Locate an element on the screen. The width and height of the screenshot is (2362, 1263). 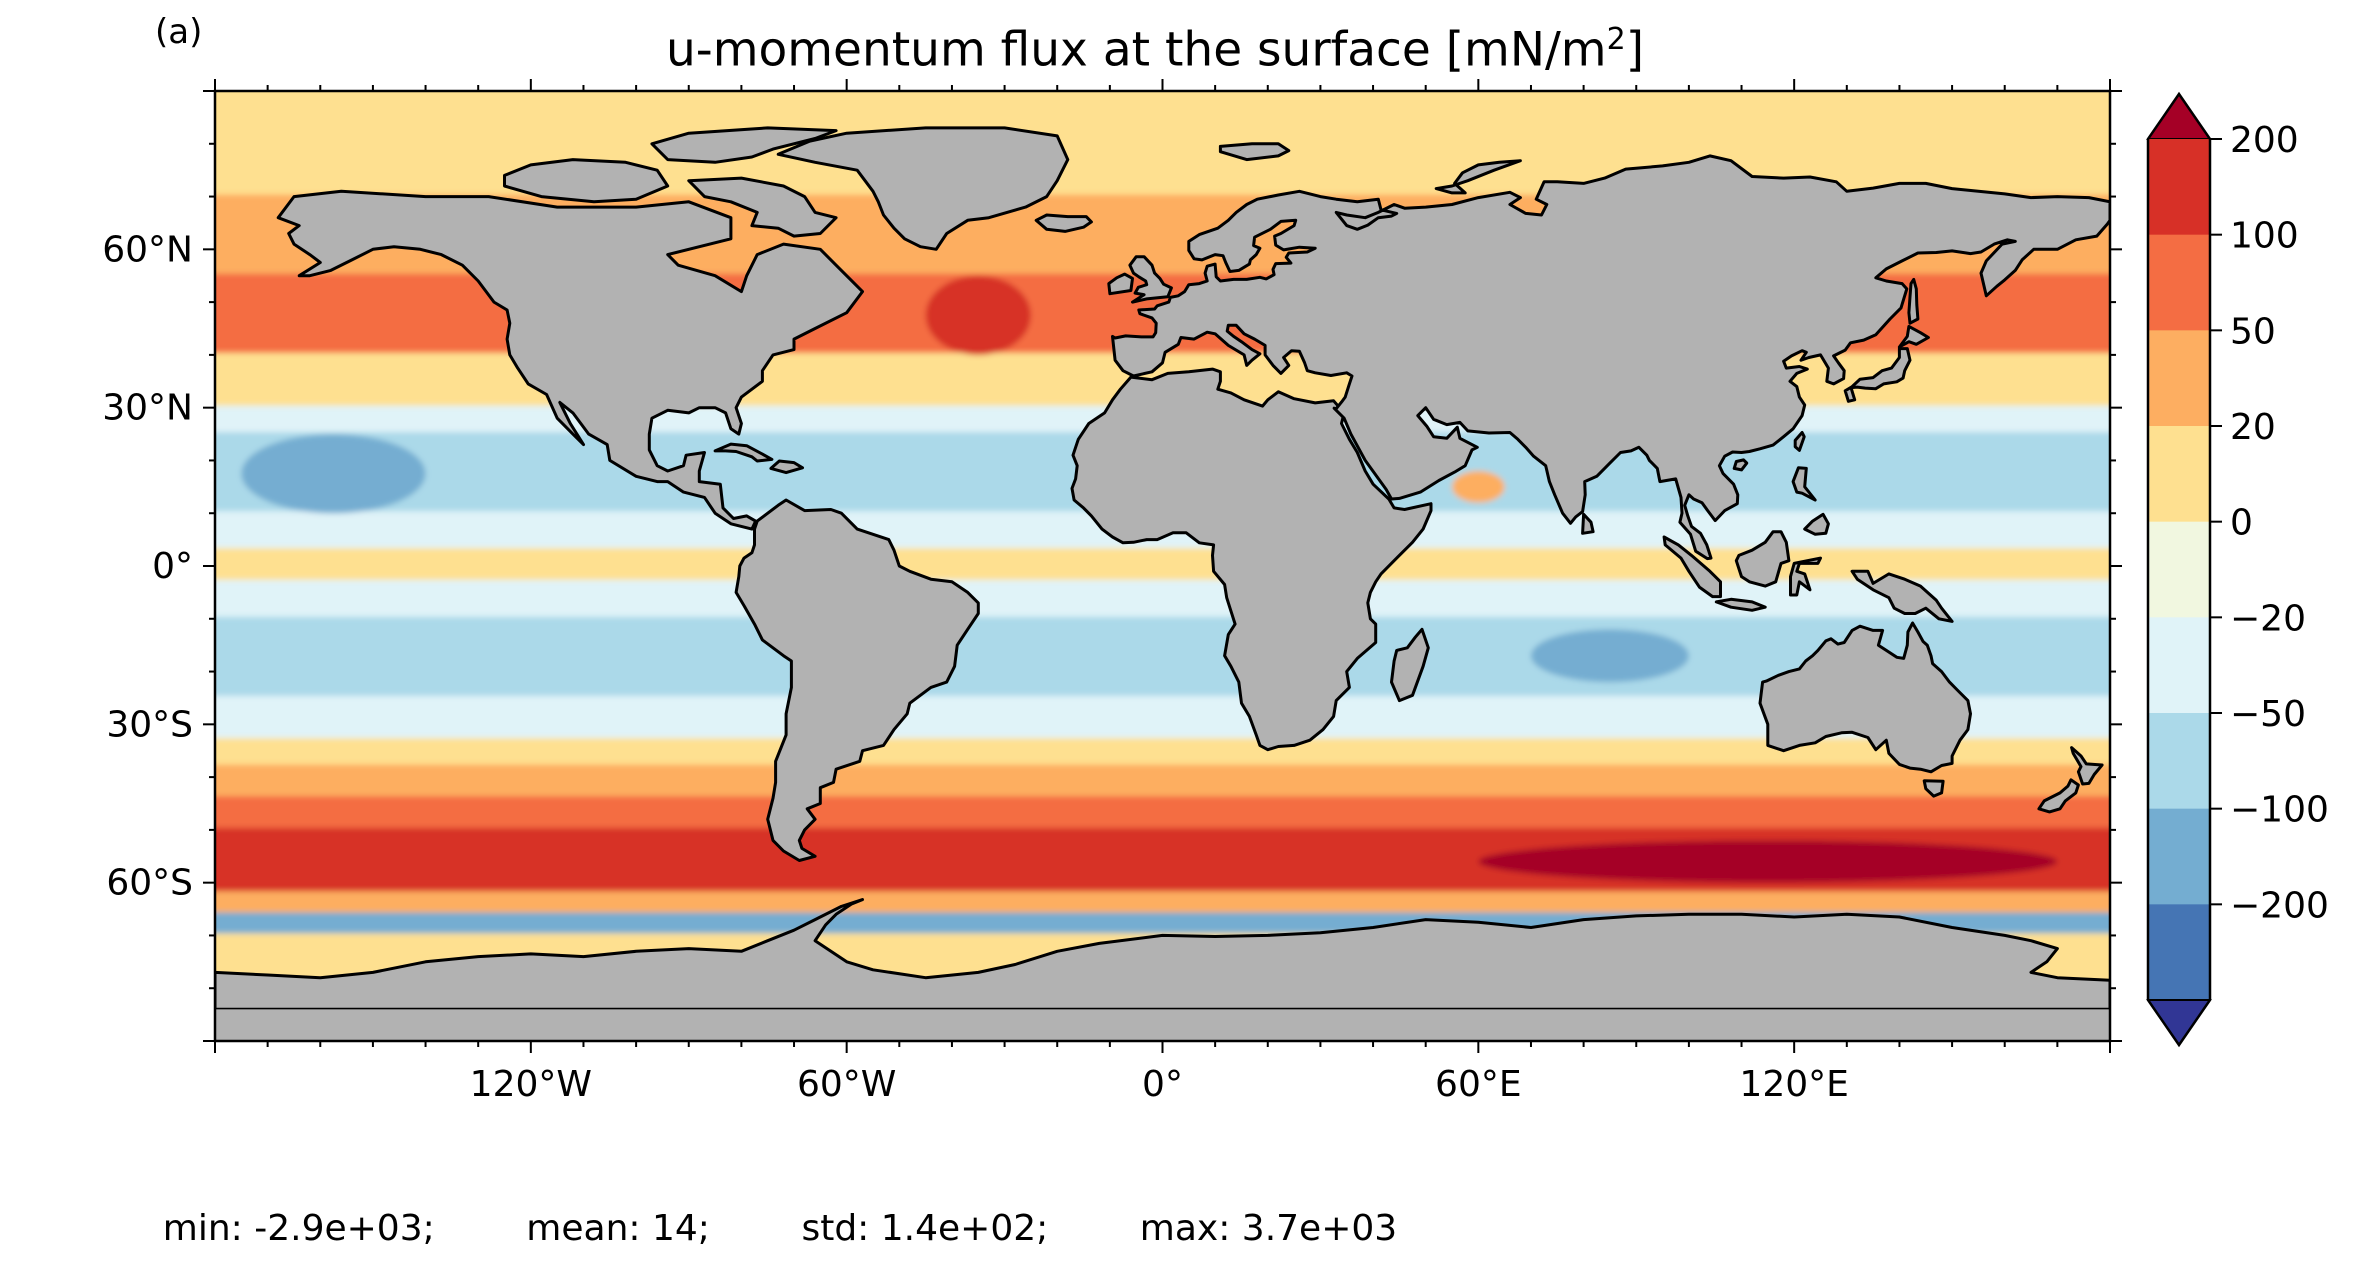
land-sri-lanka is located at coordinates (1588, 523).